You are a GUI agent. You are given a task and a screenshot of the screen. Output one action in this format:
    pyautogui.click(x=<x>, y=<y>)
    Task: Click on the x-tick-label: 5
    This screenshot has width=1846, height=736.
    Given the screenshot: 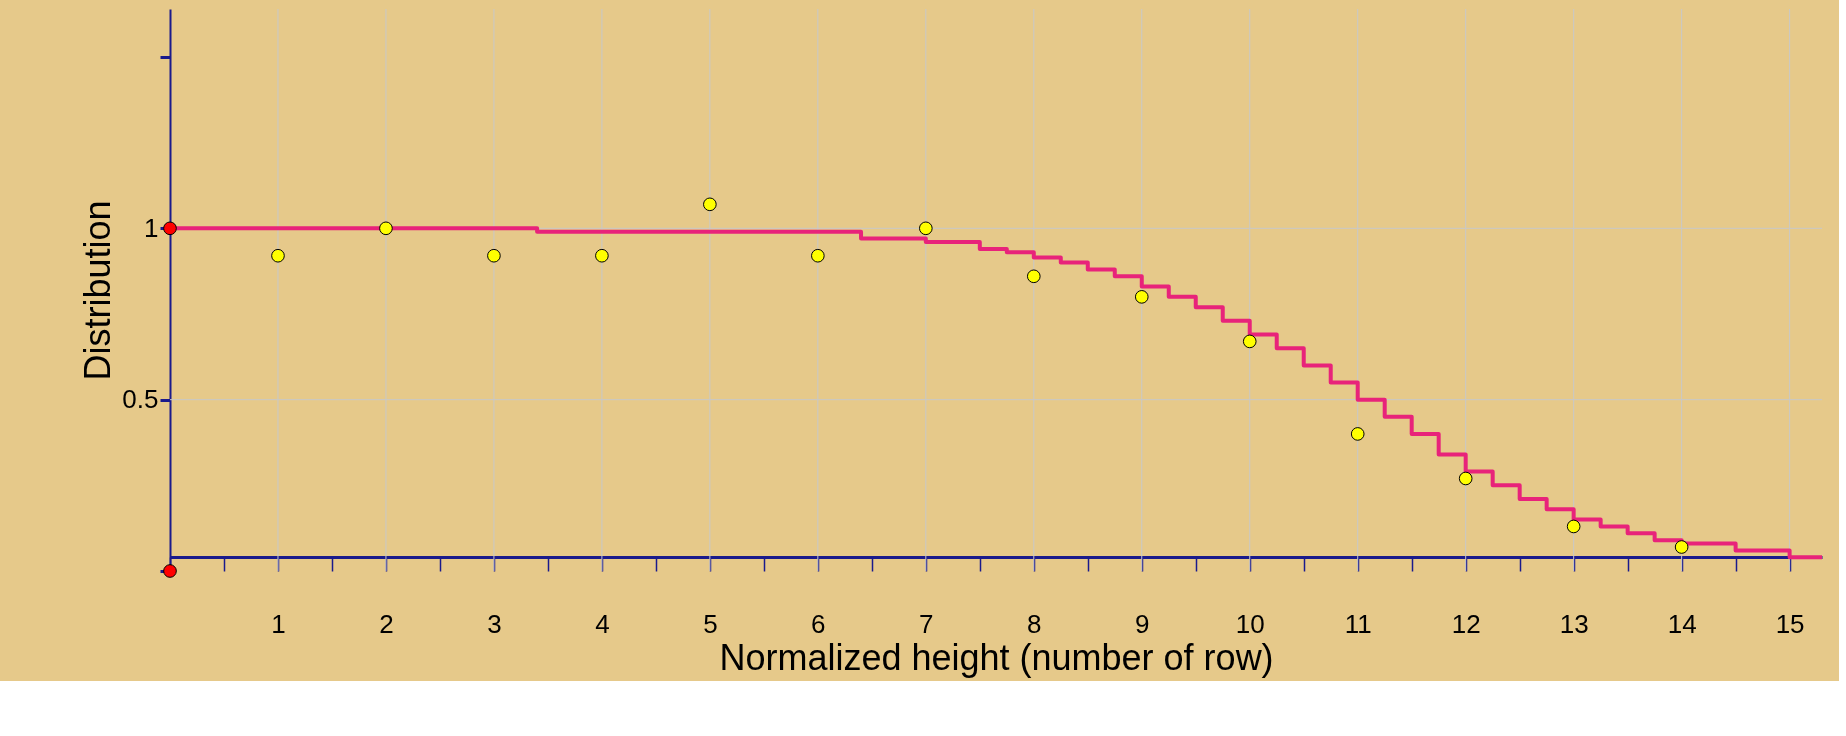 What is the action you would take?
    pyautogui.click(x=710, y=623)
    